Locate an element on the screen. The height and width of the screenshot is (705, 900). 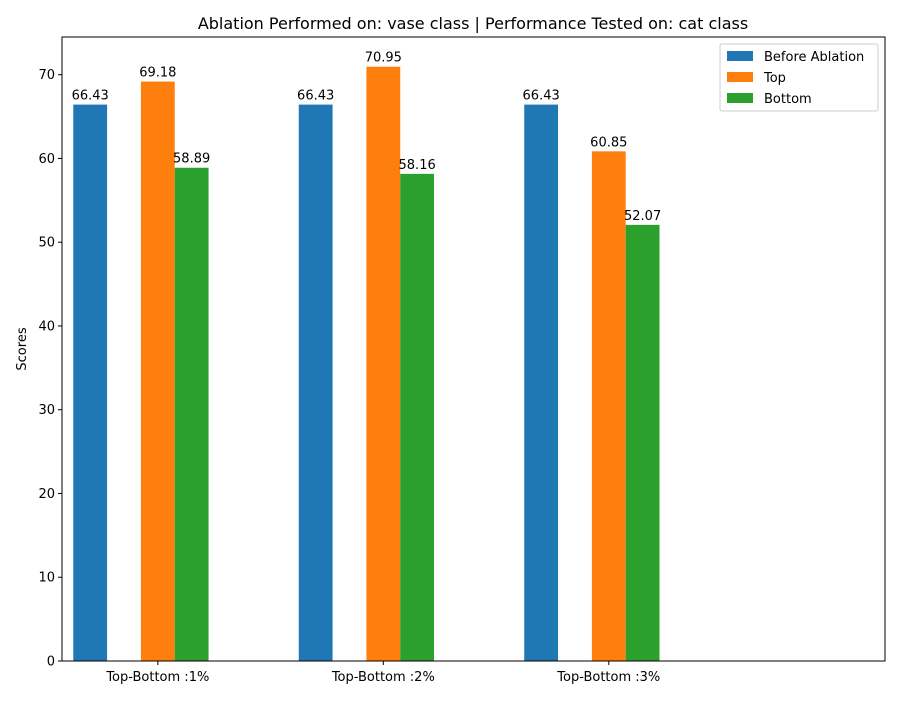
value-label-series-2-cat-2: 52.07 is located at coordinates (642, 216).